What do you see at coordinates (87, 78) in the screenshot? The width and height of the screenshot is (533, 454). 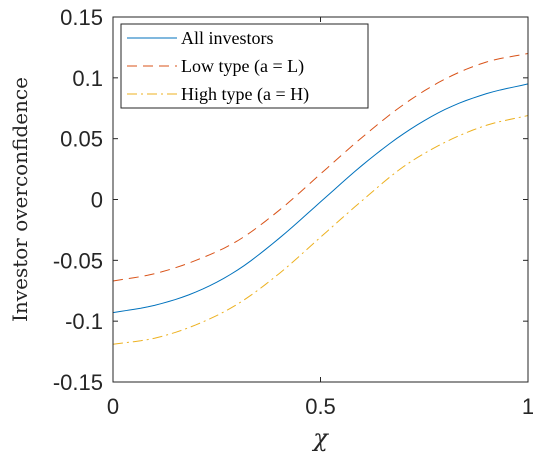 I see `y-tick-label: 0.1` at bounding box center [87, 78].